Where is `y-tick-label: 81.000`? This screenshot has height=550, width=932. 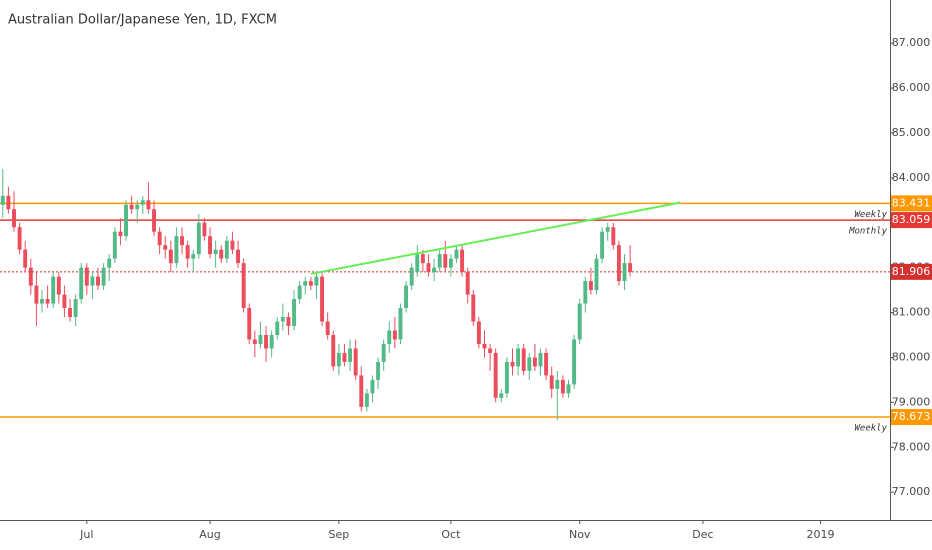 y-tick-label: 81.000 is located at coordinates (911, 312).